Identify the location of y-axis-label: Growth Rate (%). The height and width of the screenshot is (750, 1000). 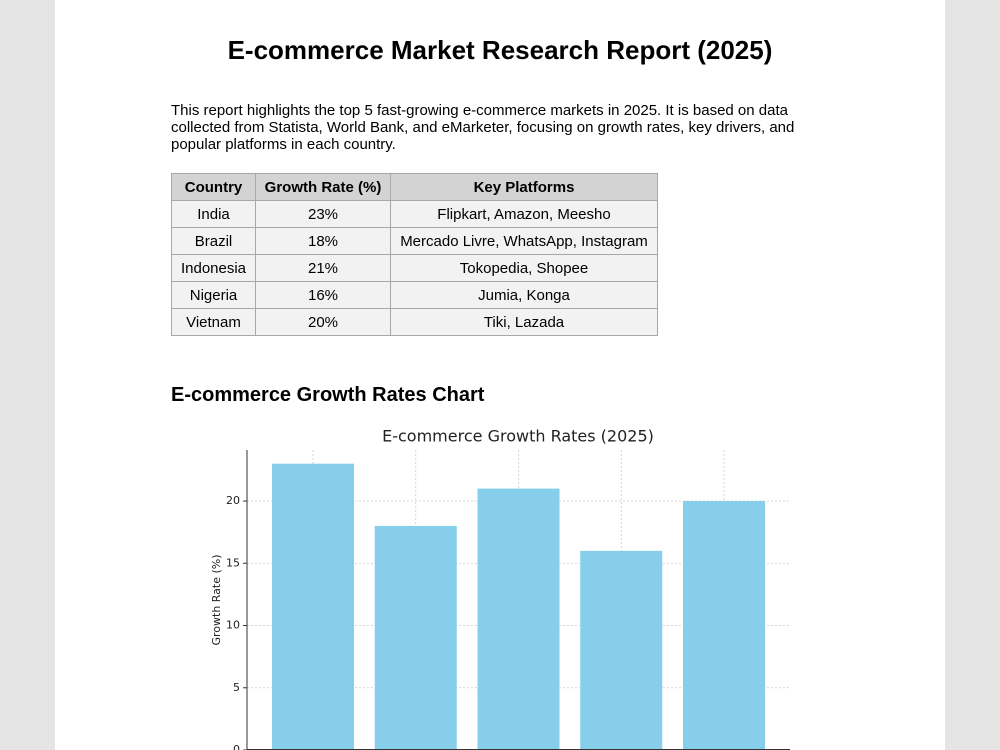
(216, 599).